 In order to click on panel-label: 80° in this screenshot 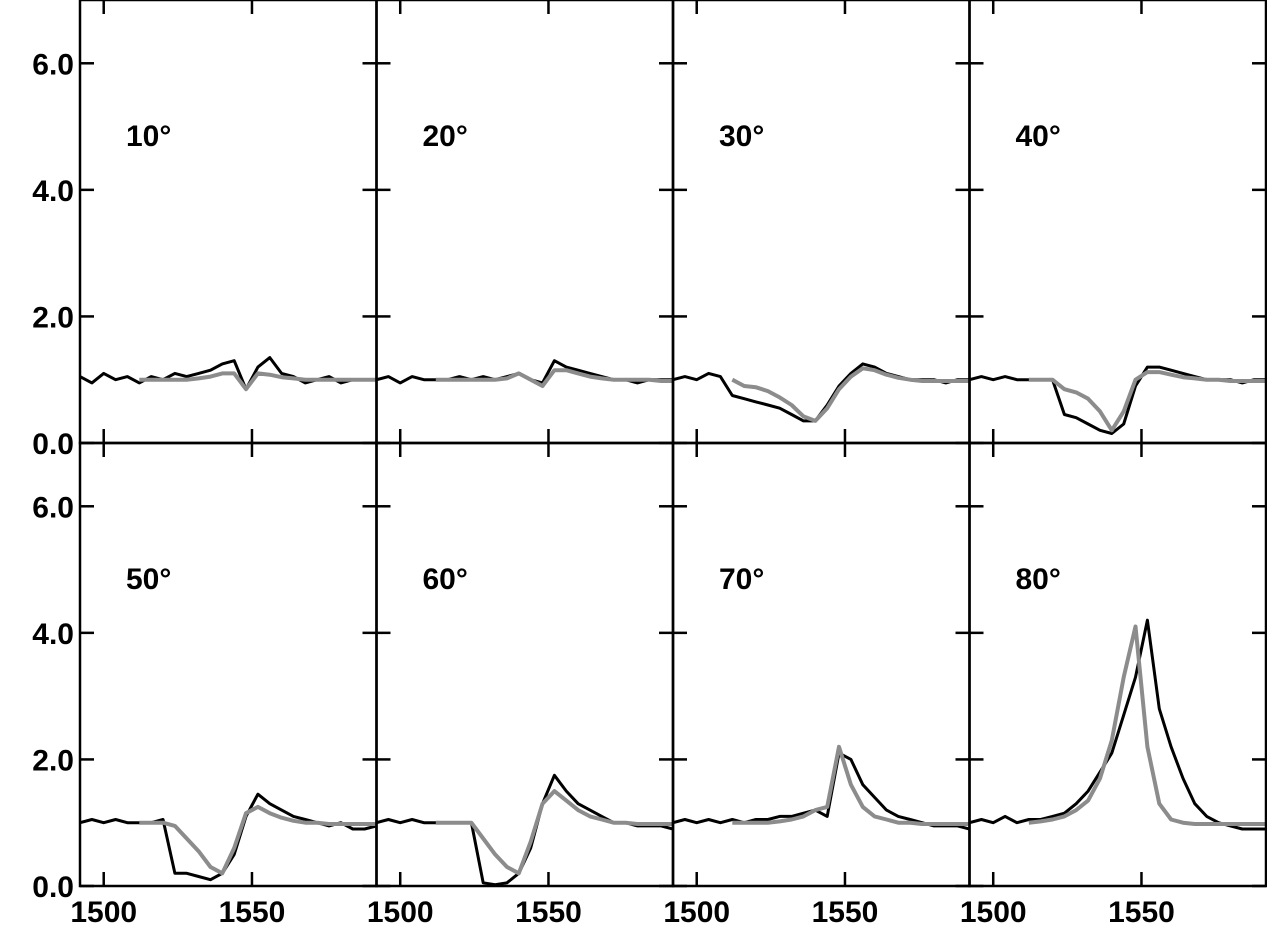, I will do `click(1038, 579)`.